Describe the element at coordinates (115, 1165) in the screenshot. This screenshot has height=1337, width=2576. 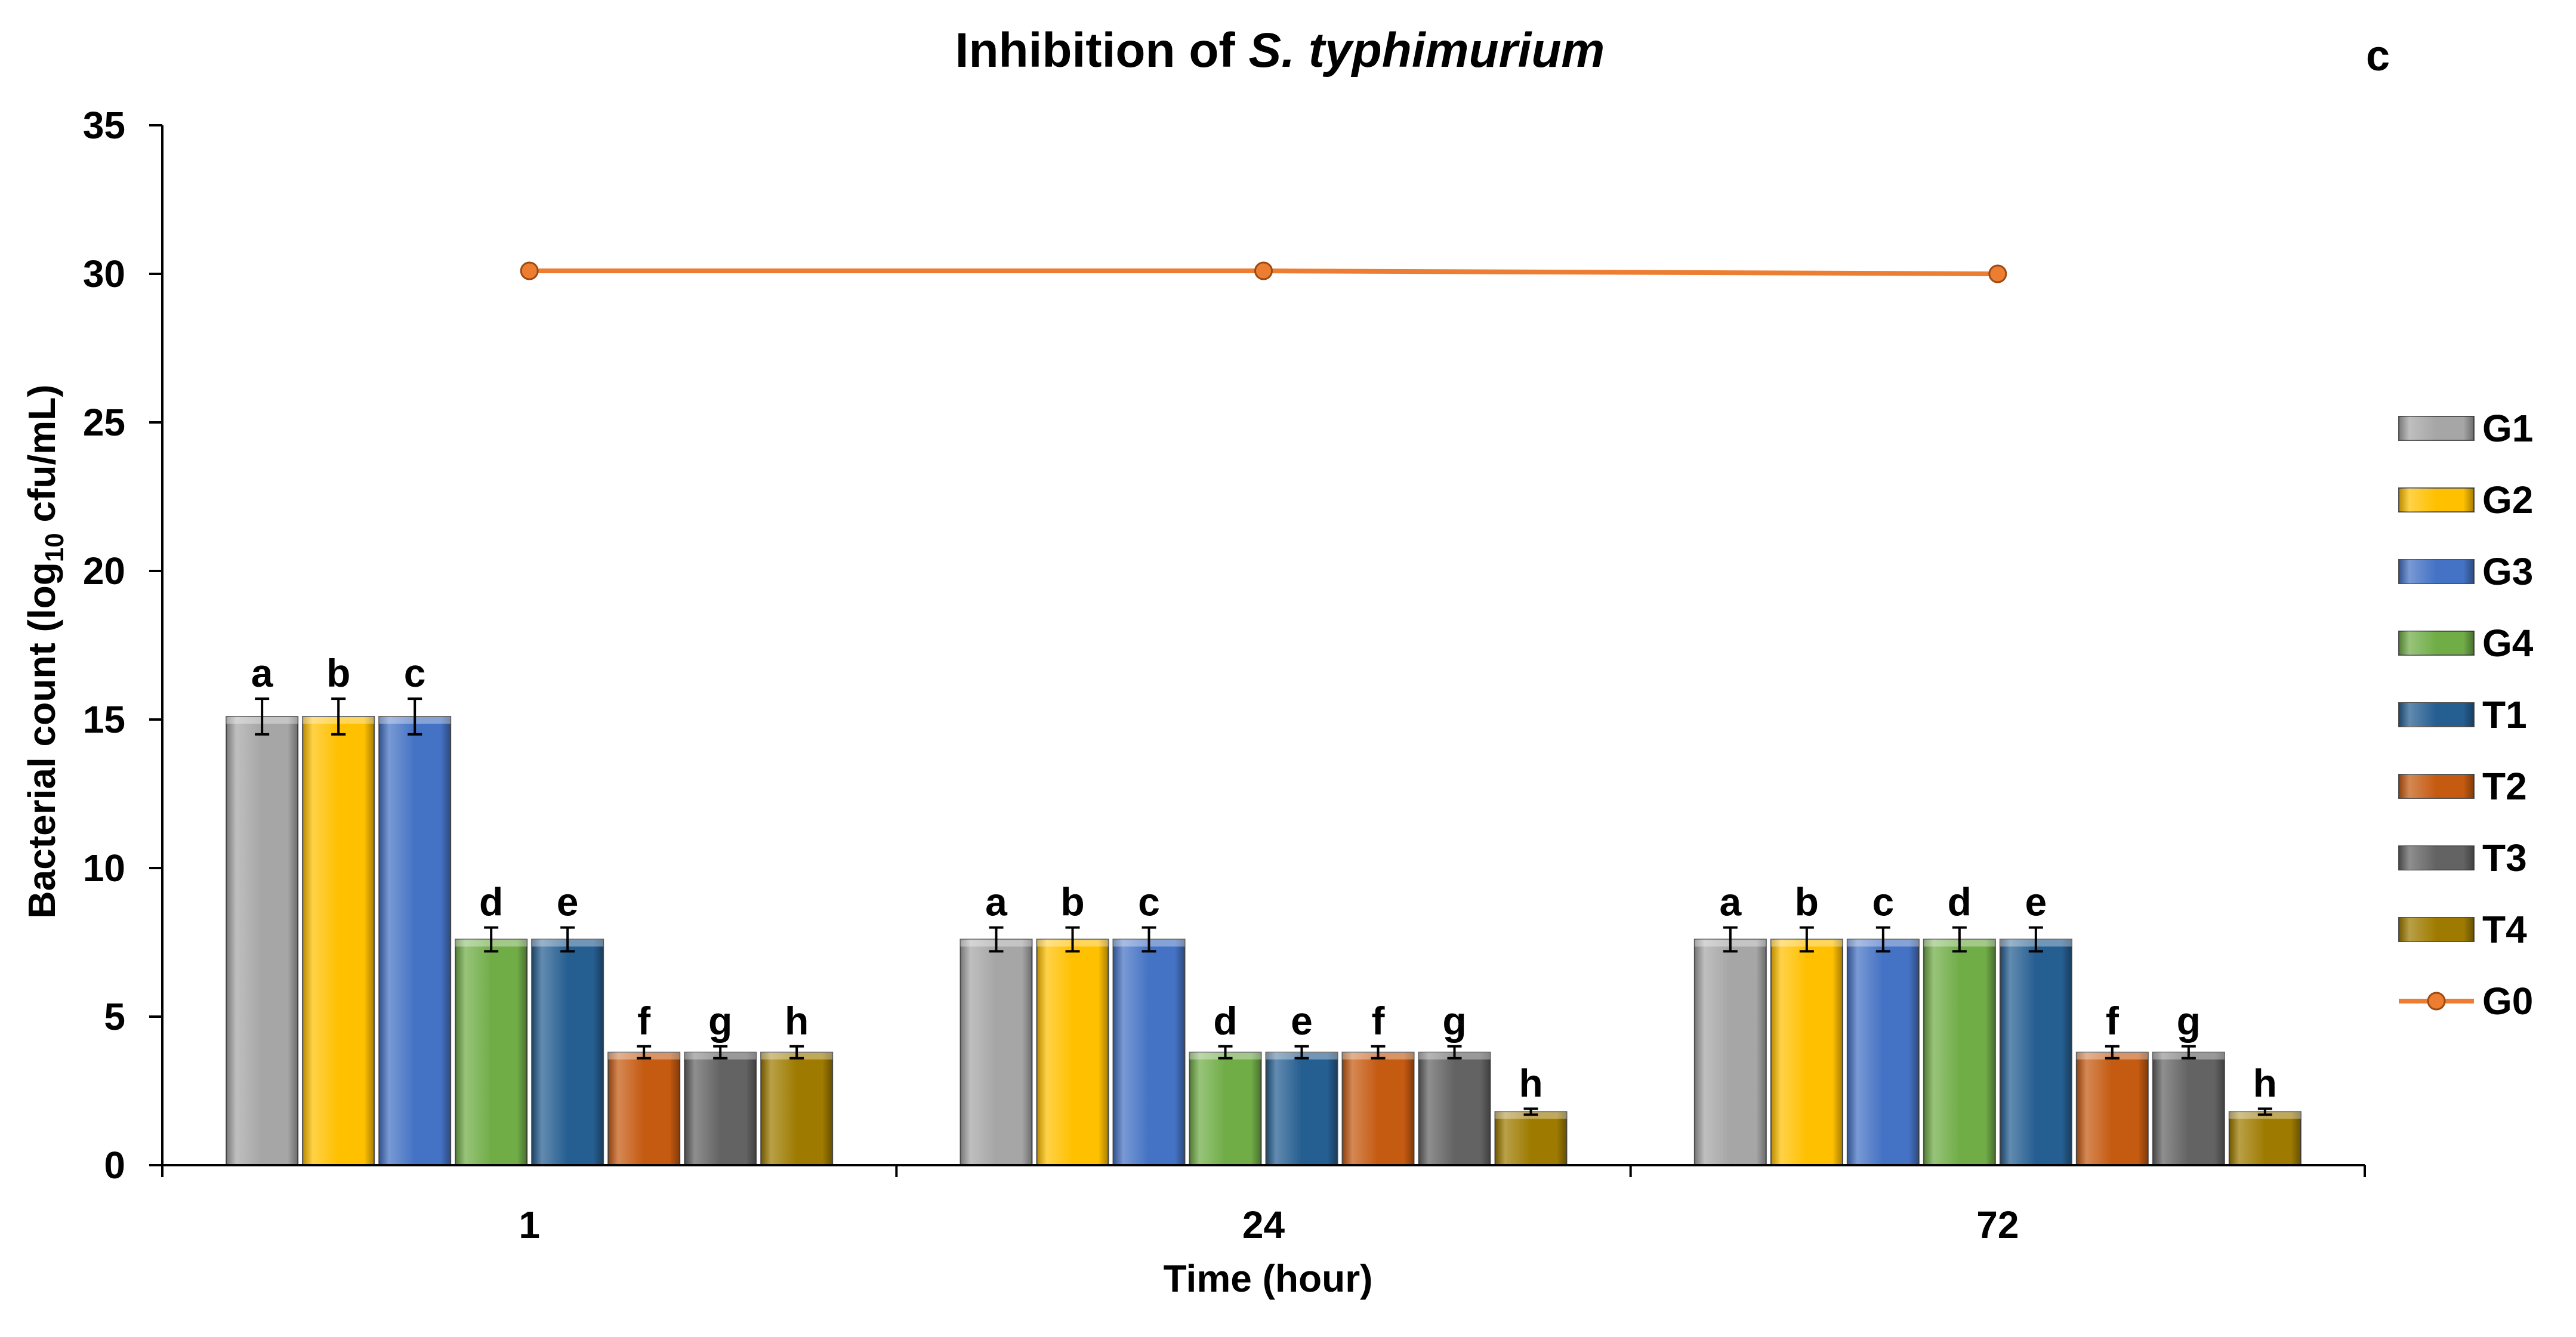
I see `y-tick-label: 0` at that location.